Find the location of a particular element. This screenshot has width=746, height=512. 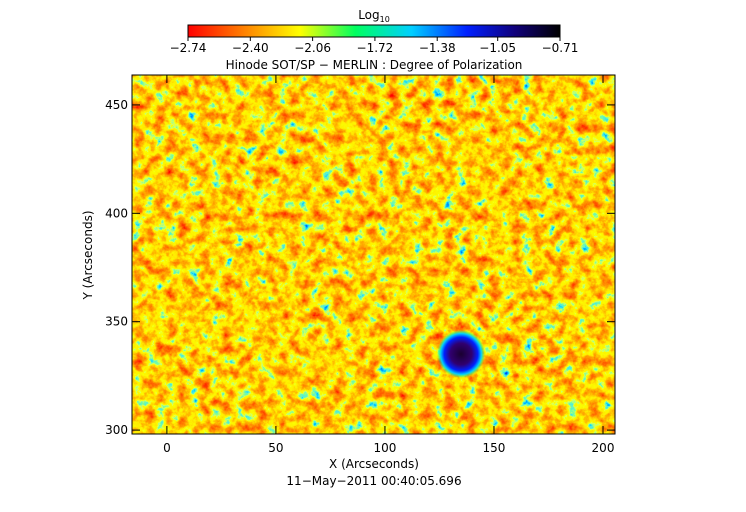

colorbar-tick-label: −2.06 is located at coordinates (312, 48).